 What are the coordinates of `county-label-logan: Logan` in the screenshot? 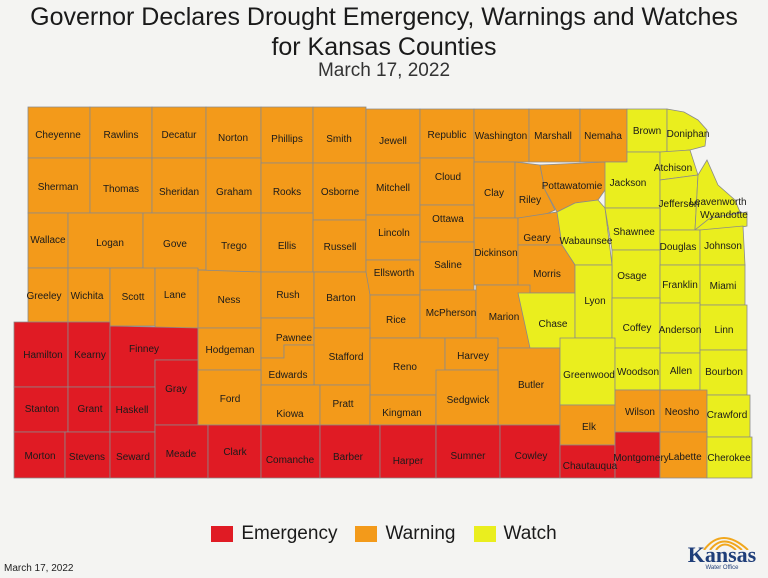 It's located at (110, 243).